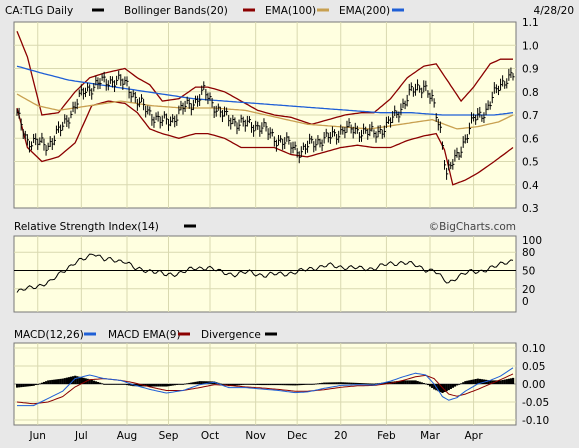  Describe the element at coordinates (528, 272) in the screenshot. I see `rsi-tick-label: 50` at that location.